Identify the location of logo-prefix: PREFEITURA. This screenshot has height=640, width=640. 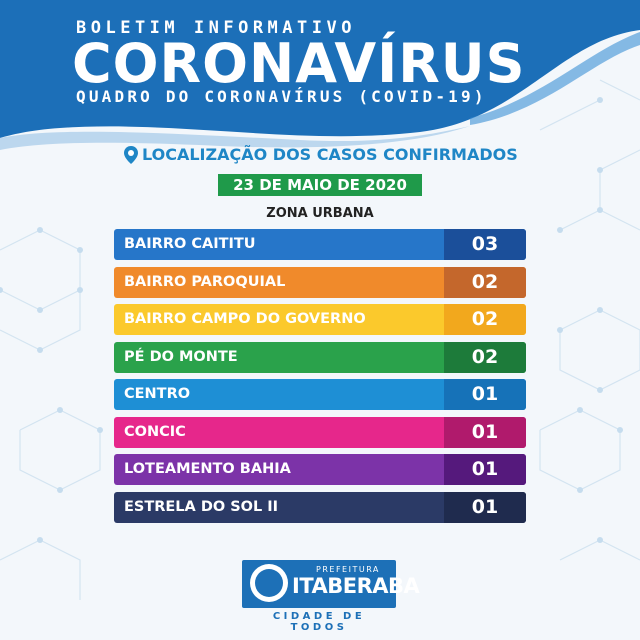
(348, 569).